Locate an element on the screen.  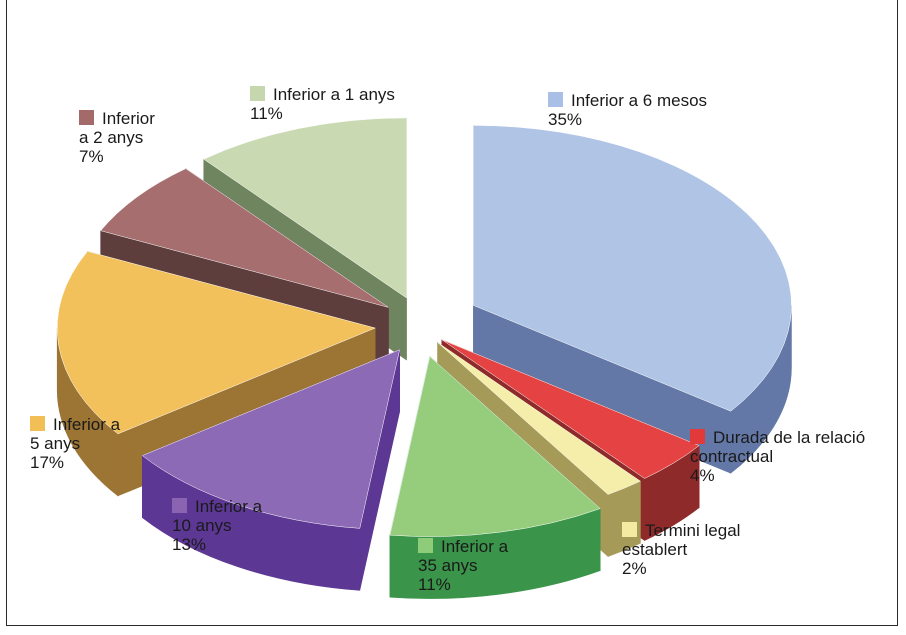
slice-category-label: establert is located at coordinates (654, 549).